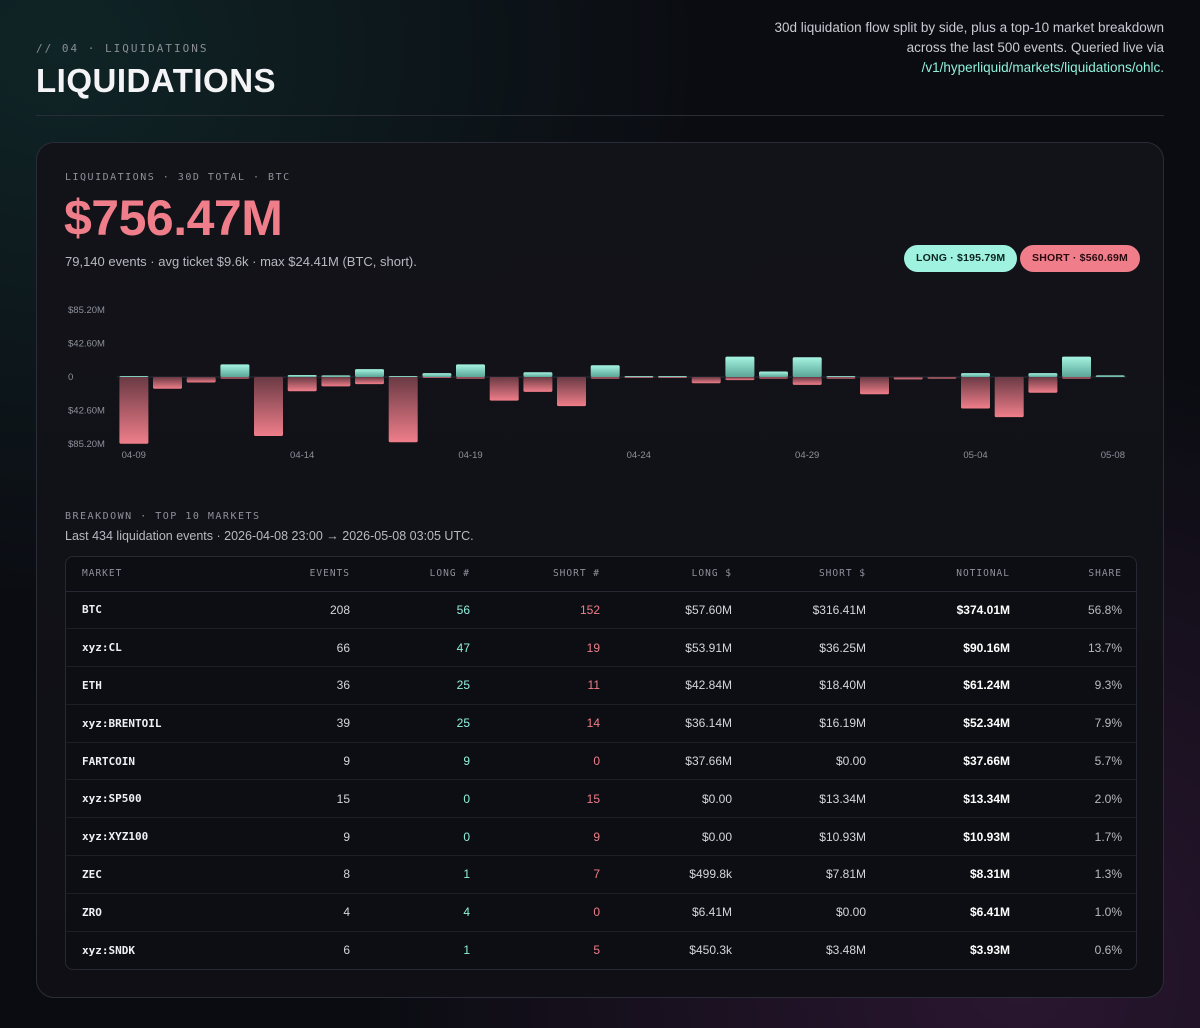 The image size is (1200, 1028). Describe the element at coordinates (601, 950) in the screenshot. I see `table-row: xyz:SNDK 6 1 5 $450.3k $3.48M $3.93M 0.6%` at that location.